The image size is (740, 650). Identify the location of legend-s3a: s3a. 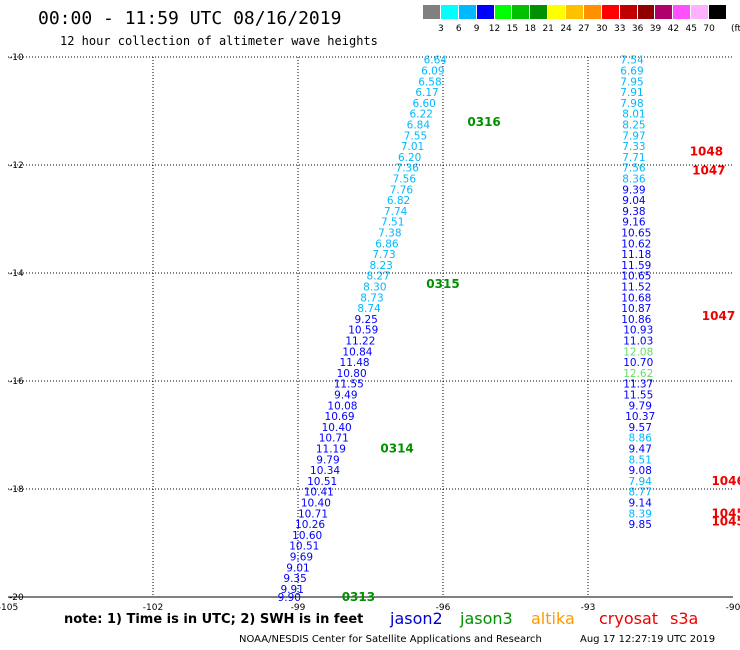
(684, 618).